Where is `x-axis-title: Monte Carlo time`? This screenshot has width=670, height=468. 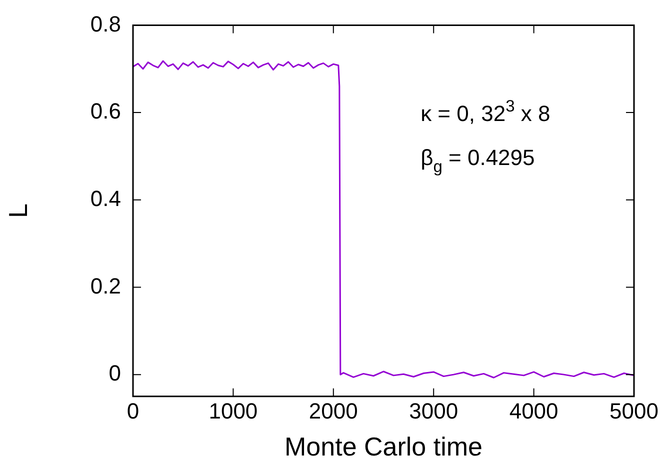
x-axis-title: Monte Carlo time is located at coordinates (383, 447).